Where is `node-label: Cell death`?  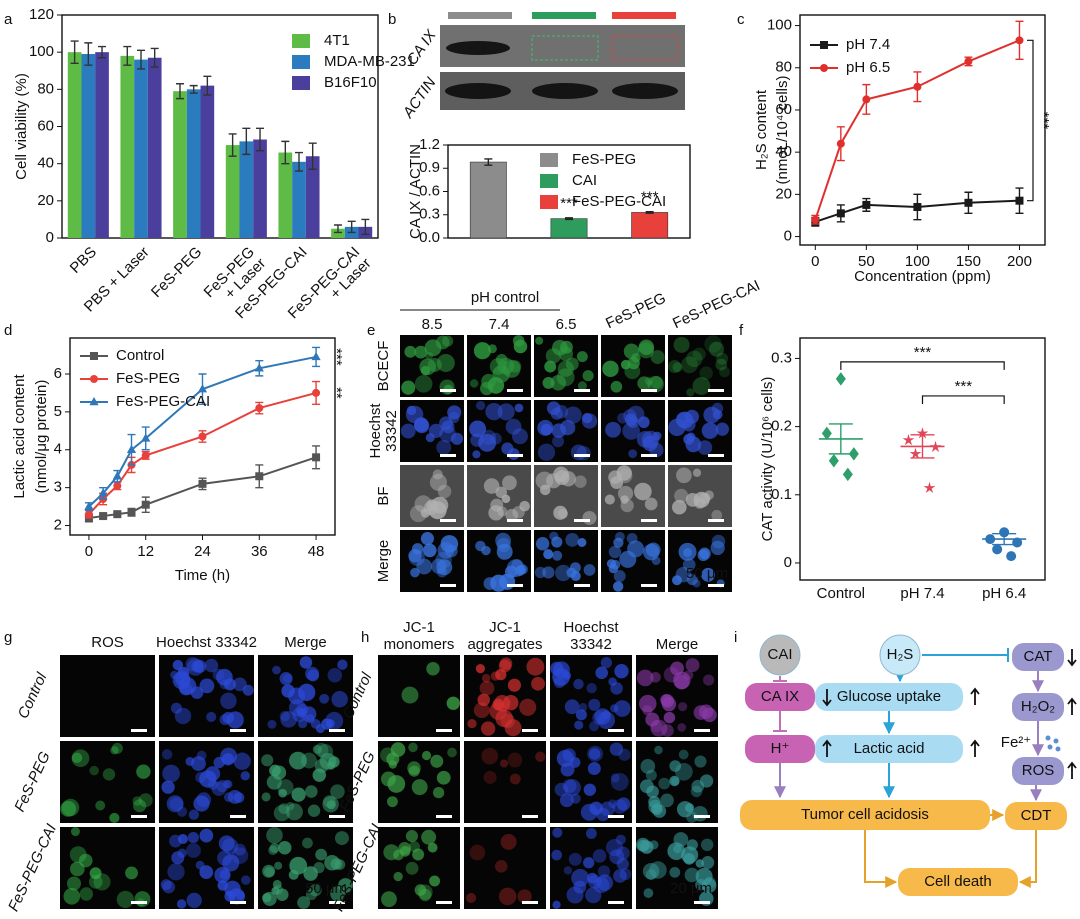 node-label: Cell death is located at coordinates (958, 881).